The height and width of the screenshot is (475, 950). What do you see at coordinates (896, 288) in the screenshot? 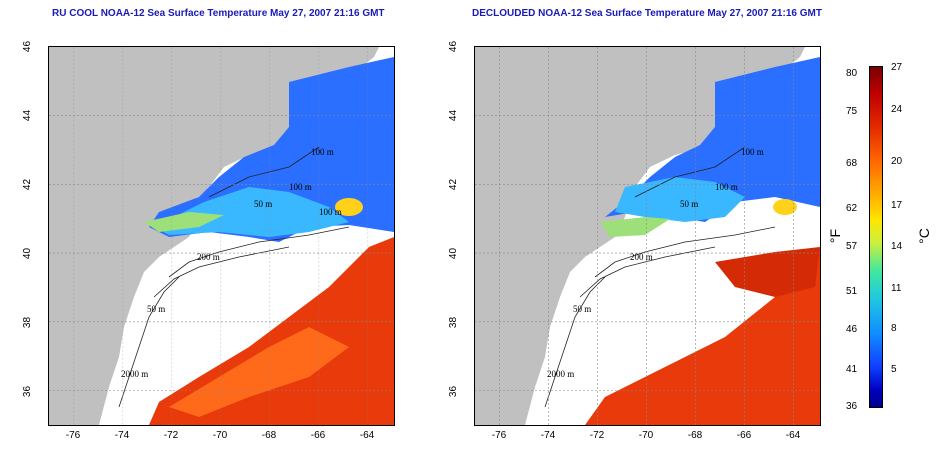
I see `celsius-tick: 11` at bounding box center [896, 288].